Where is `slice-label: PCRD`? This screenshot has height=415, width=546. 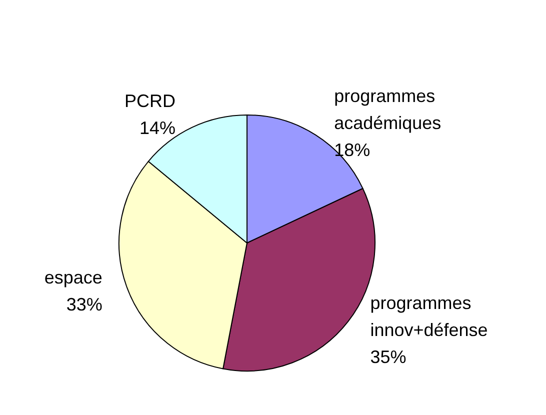
slice-label: PCRD is located at coordinates (150, 101).